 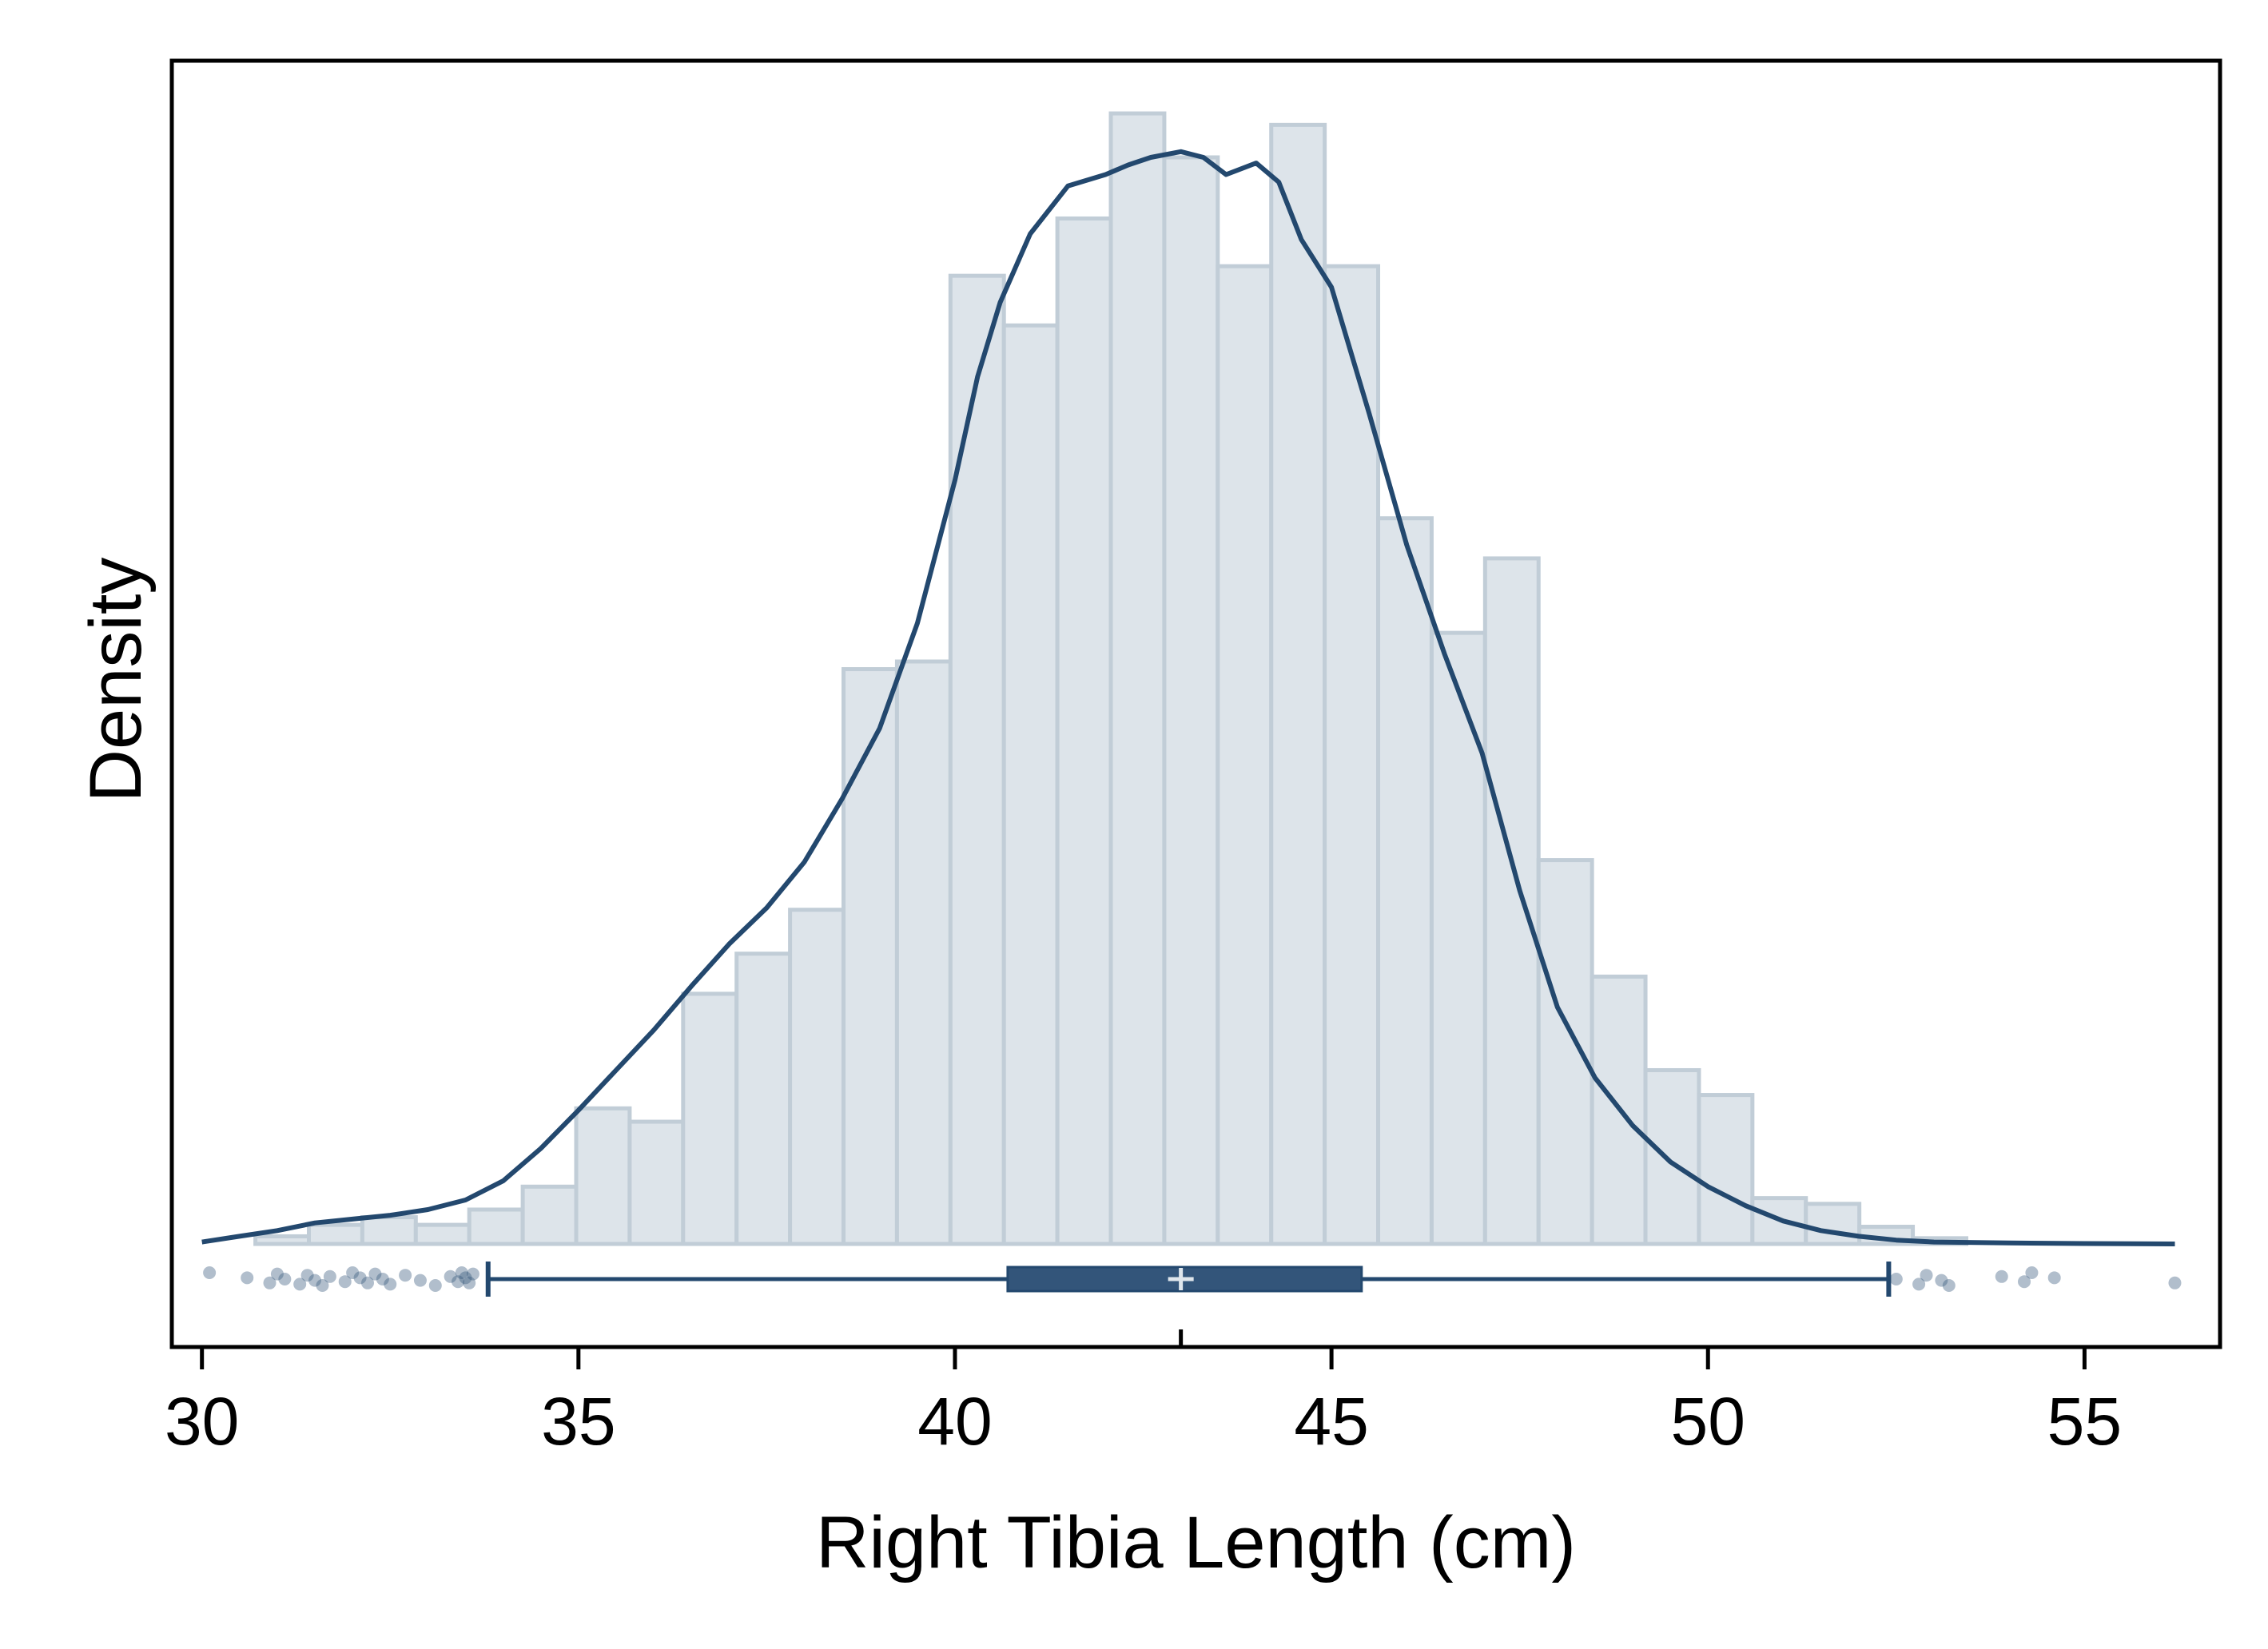 I want to click on x-axis-title: Right Tibia Length (cm), so click(x=1196, y=1542).